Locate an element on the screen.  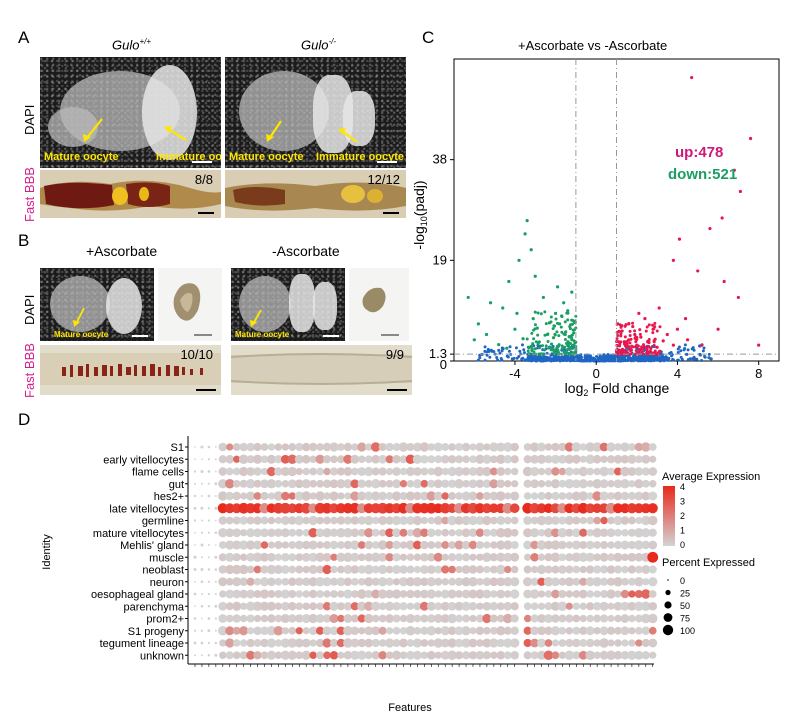
legend-color-tick: 2 is located at coordinates (682, 516).